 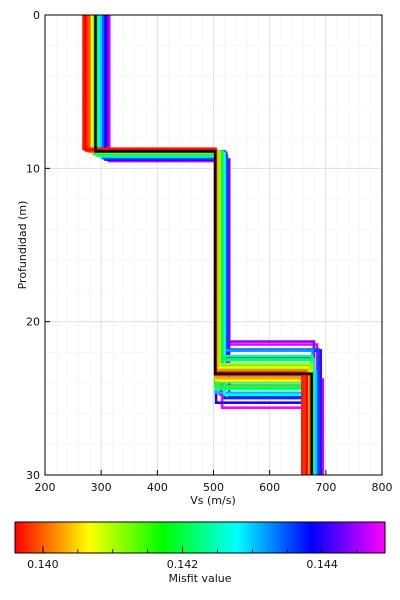 What do you see at coordinates (213, 500) in the screenshot?
I see `x-axis-title: Vs (m/s)` at bounding box center [213, 500].